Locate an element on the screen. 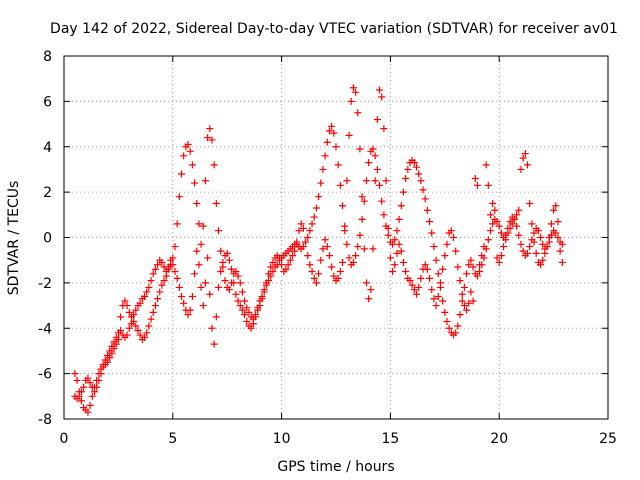 The height and width of the screenshot is (480, 640). y-tick-label: -8 is located at coordinates (45, 420).